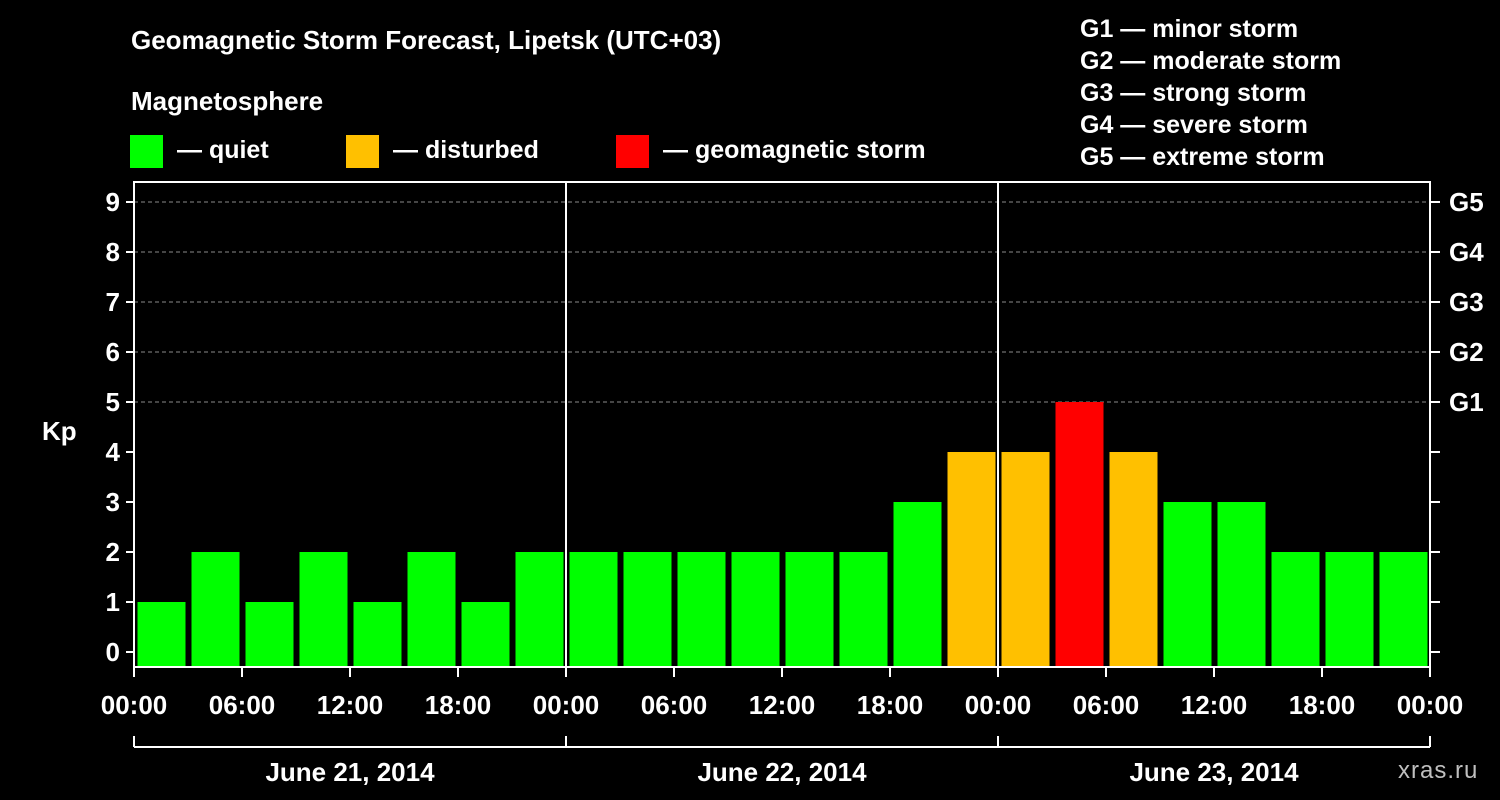 This screenshot has width=1500, height=800. What do you see at coordinates (227, 101) in the screenshot?
I see `chart-subtitle: Magnetosphere` at bounding box center [227, 101].